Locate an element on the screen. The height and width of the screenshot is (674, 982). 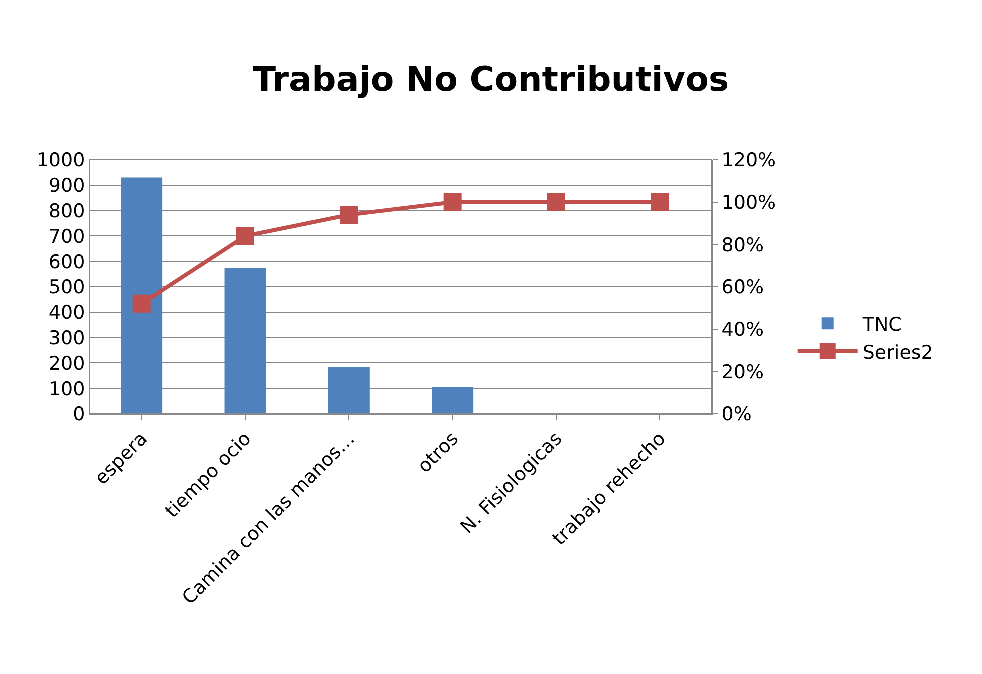
legend-label: TNC is located at coordinates (882, 325).